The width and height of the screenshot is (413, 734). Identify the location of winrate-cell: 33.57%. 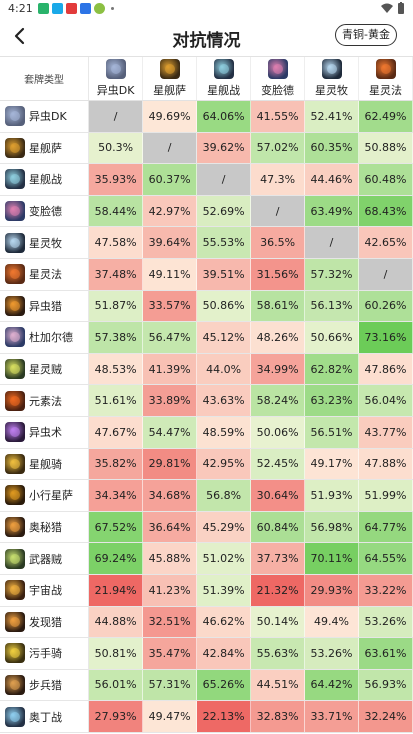
(170, 306).